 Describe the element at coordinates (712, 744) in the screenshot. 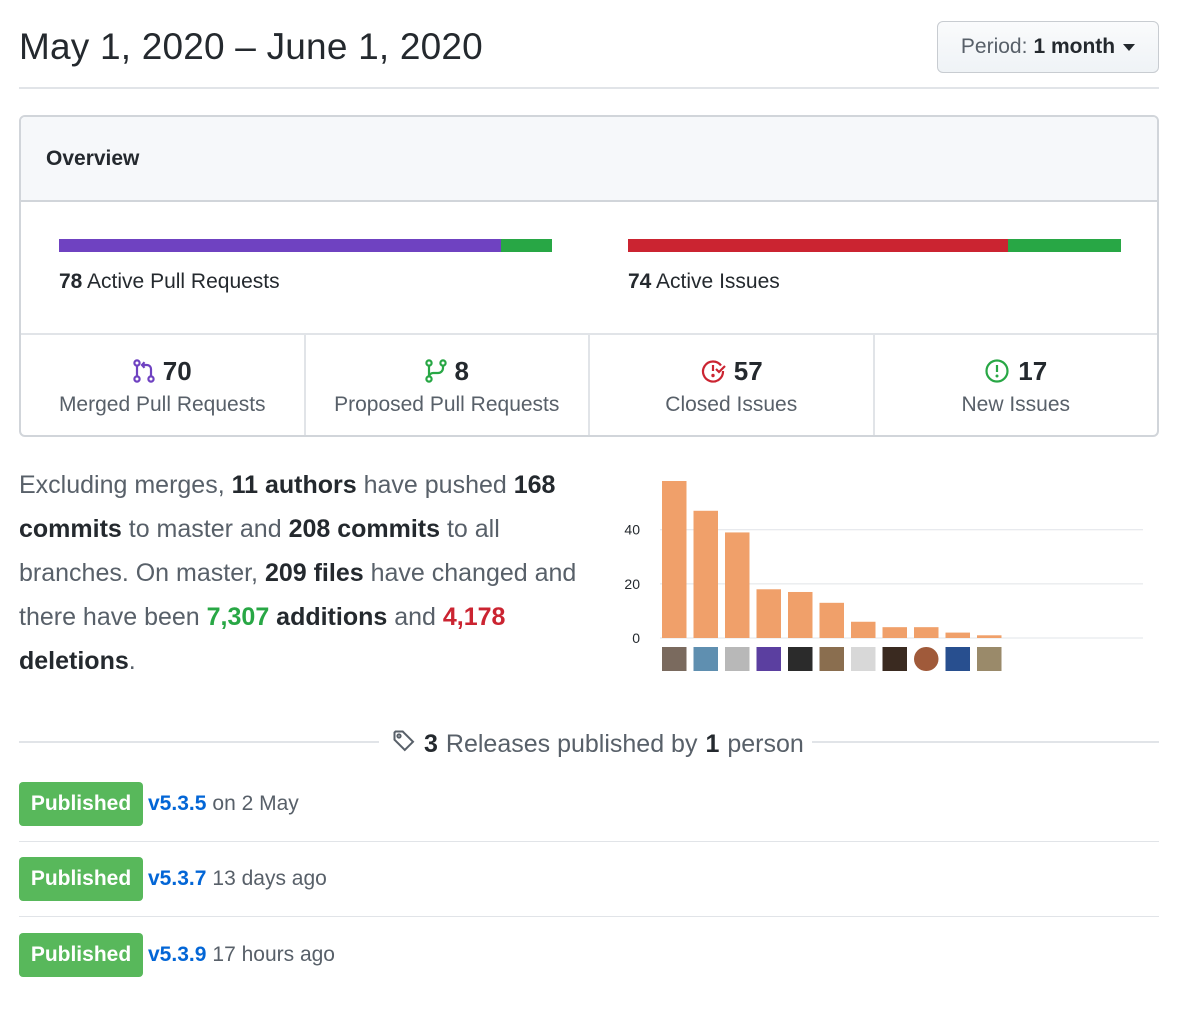

I see `releases-people-count: 1` at that location.